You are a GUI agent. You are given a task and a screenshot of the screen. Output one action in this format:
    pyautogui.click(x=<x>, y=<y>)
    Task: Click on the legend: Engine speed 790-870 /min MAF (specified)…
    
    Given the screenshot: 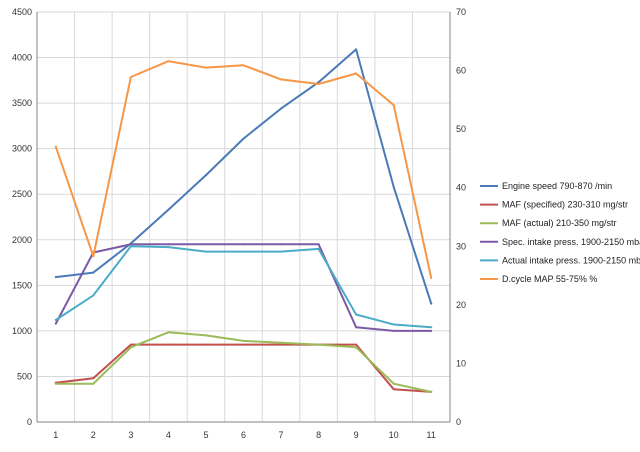 What is the action you would take?
    pyautogui.click(x=560, y=232)
    